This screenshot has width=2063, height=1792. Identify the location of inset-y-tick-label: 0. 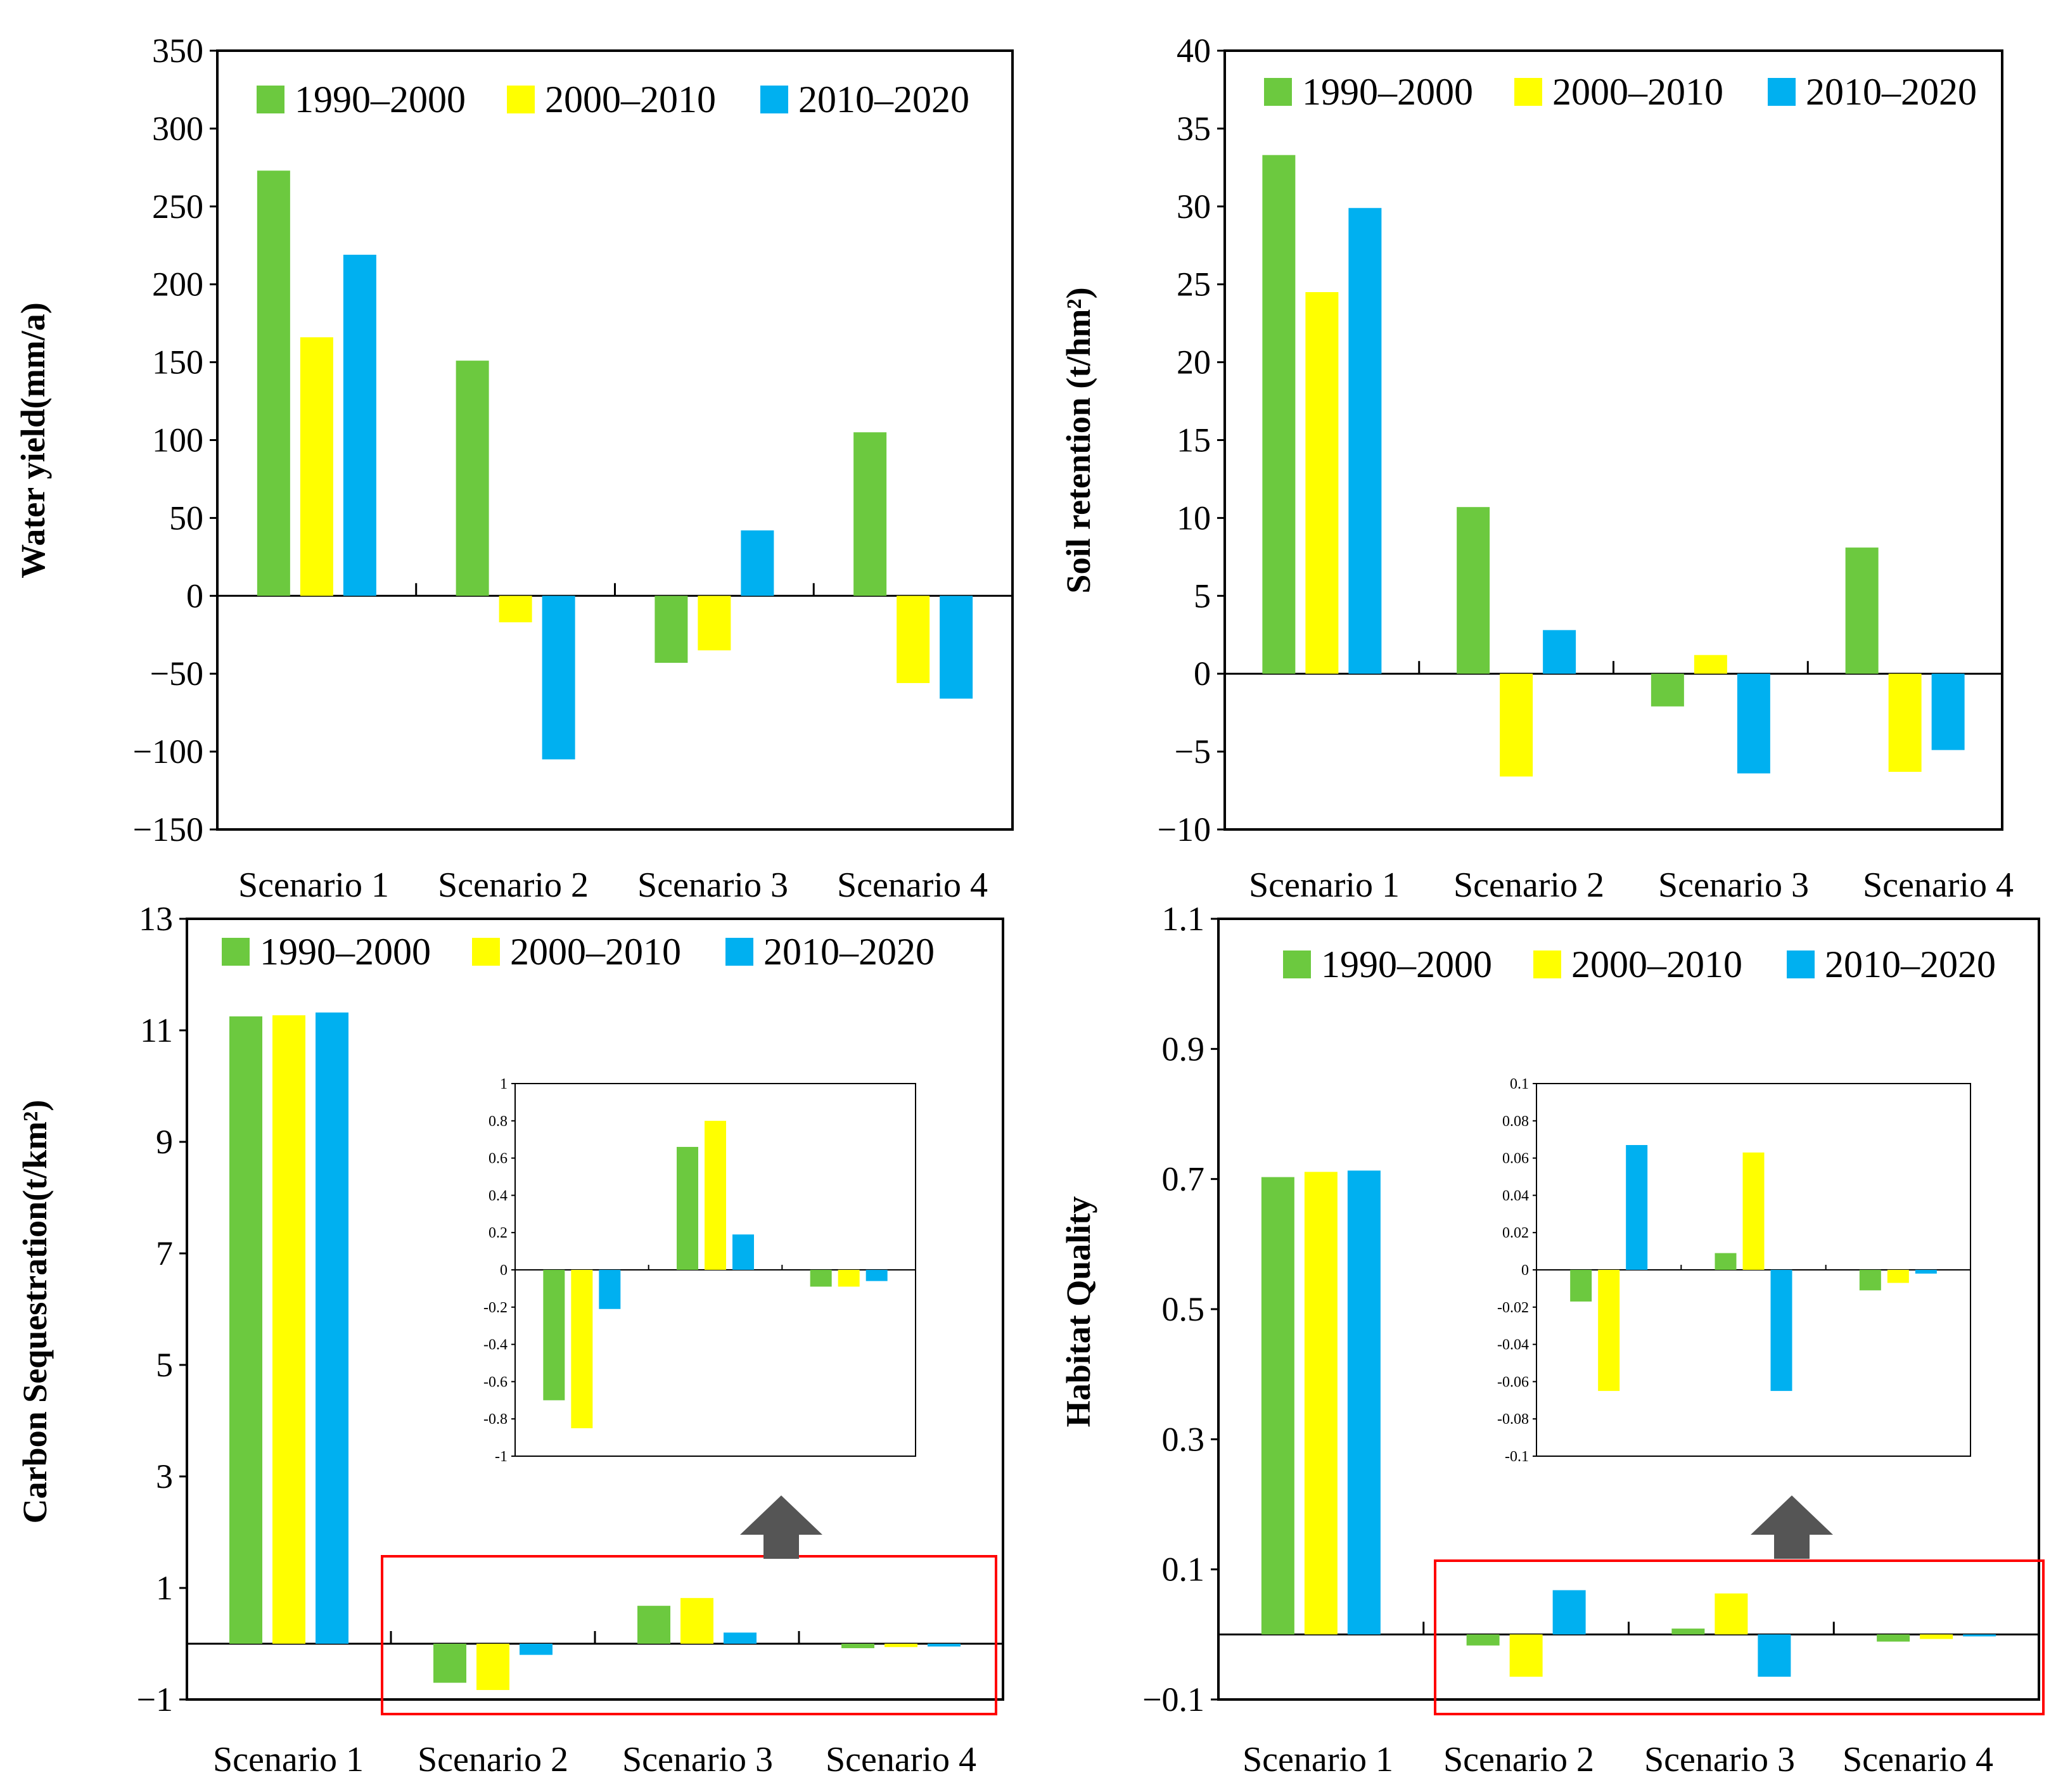
(1525, 1270).